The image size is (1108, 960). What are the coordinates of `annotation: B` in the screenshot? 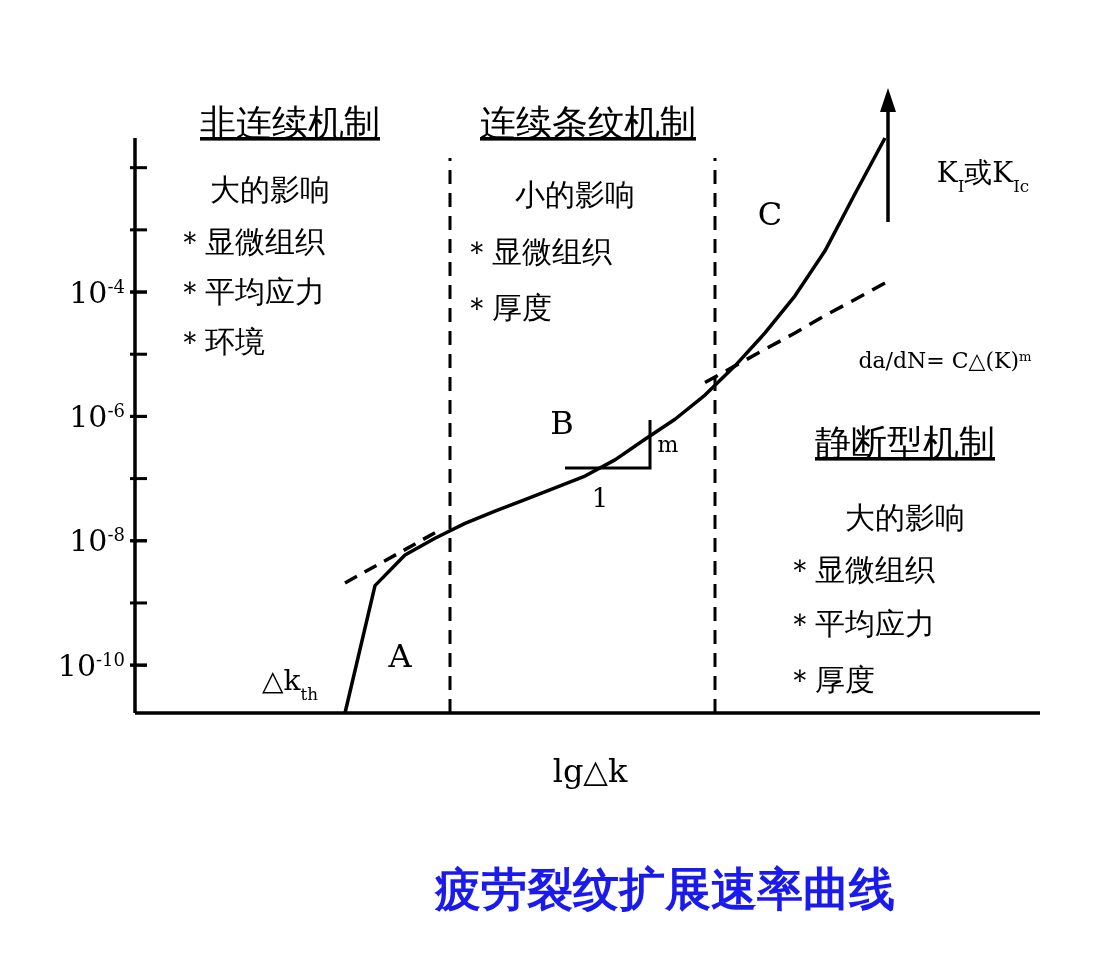 It's located at (562, 423).